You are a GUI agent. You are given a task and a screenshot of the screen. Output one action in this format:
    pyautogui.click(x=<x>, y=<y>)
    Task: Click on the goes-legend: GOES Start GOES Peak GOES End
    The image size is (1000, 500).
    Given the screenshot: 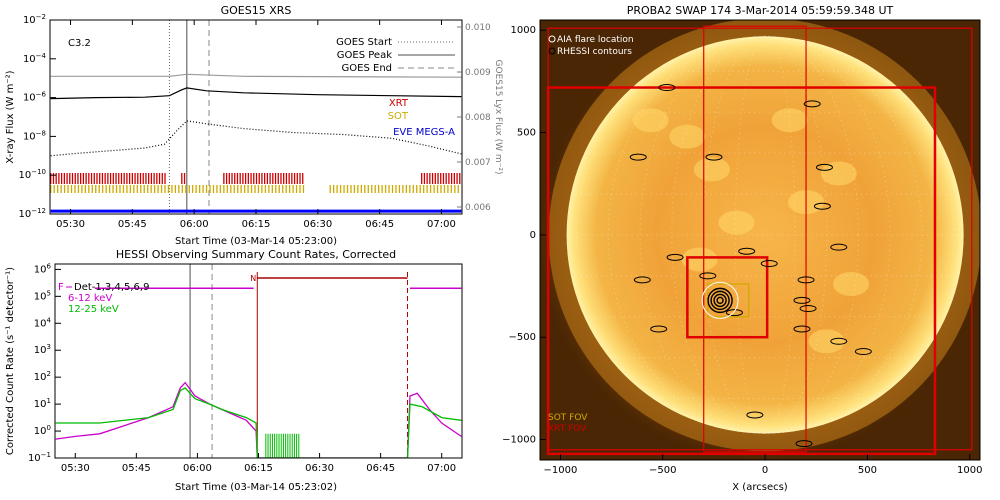 What is the action you would take?
    pyautogui.click(x=395, y=55)
    